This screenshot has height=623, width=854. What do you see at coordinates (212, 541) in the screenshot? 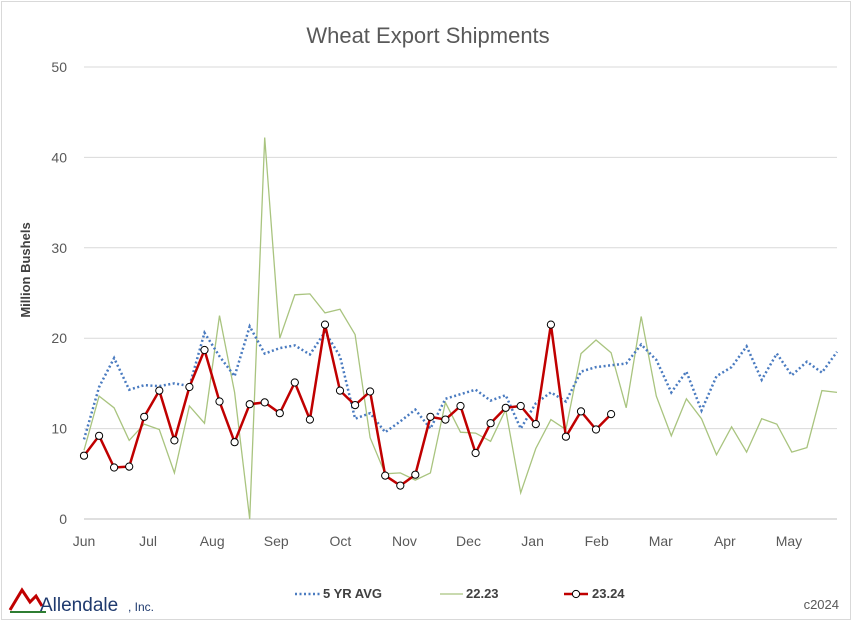
I see `x-tick-label: Aug` at bounding box center [212, 541].